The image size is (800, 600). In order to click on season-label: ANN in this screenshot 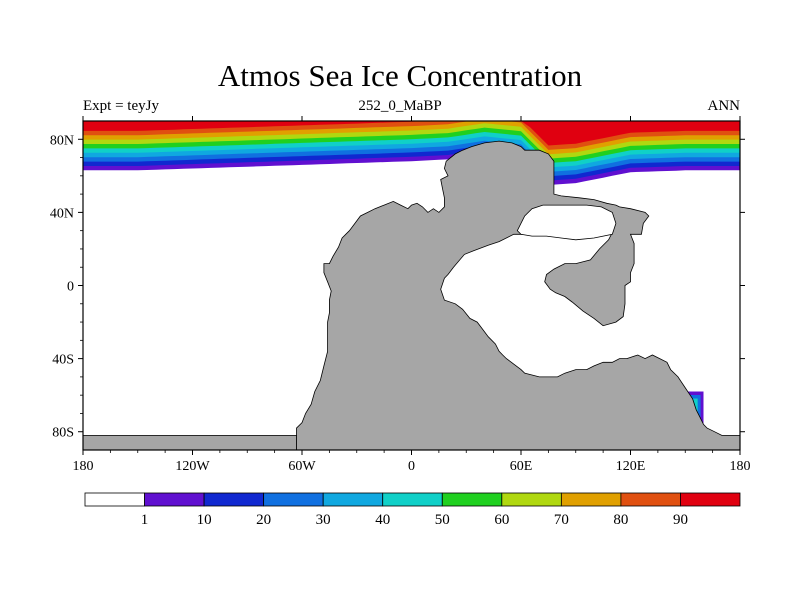, I will do `click(724, 106)`.